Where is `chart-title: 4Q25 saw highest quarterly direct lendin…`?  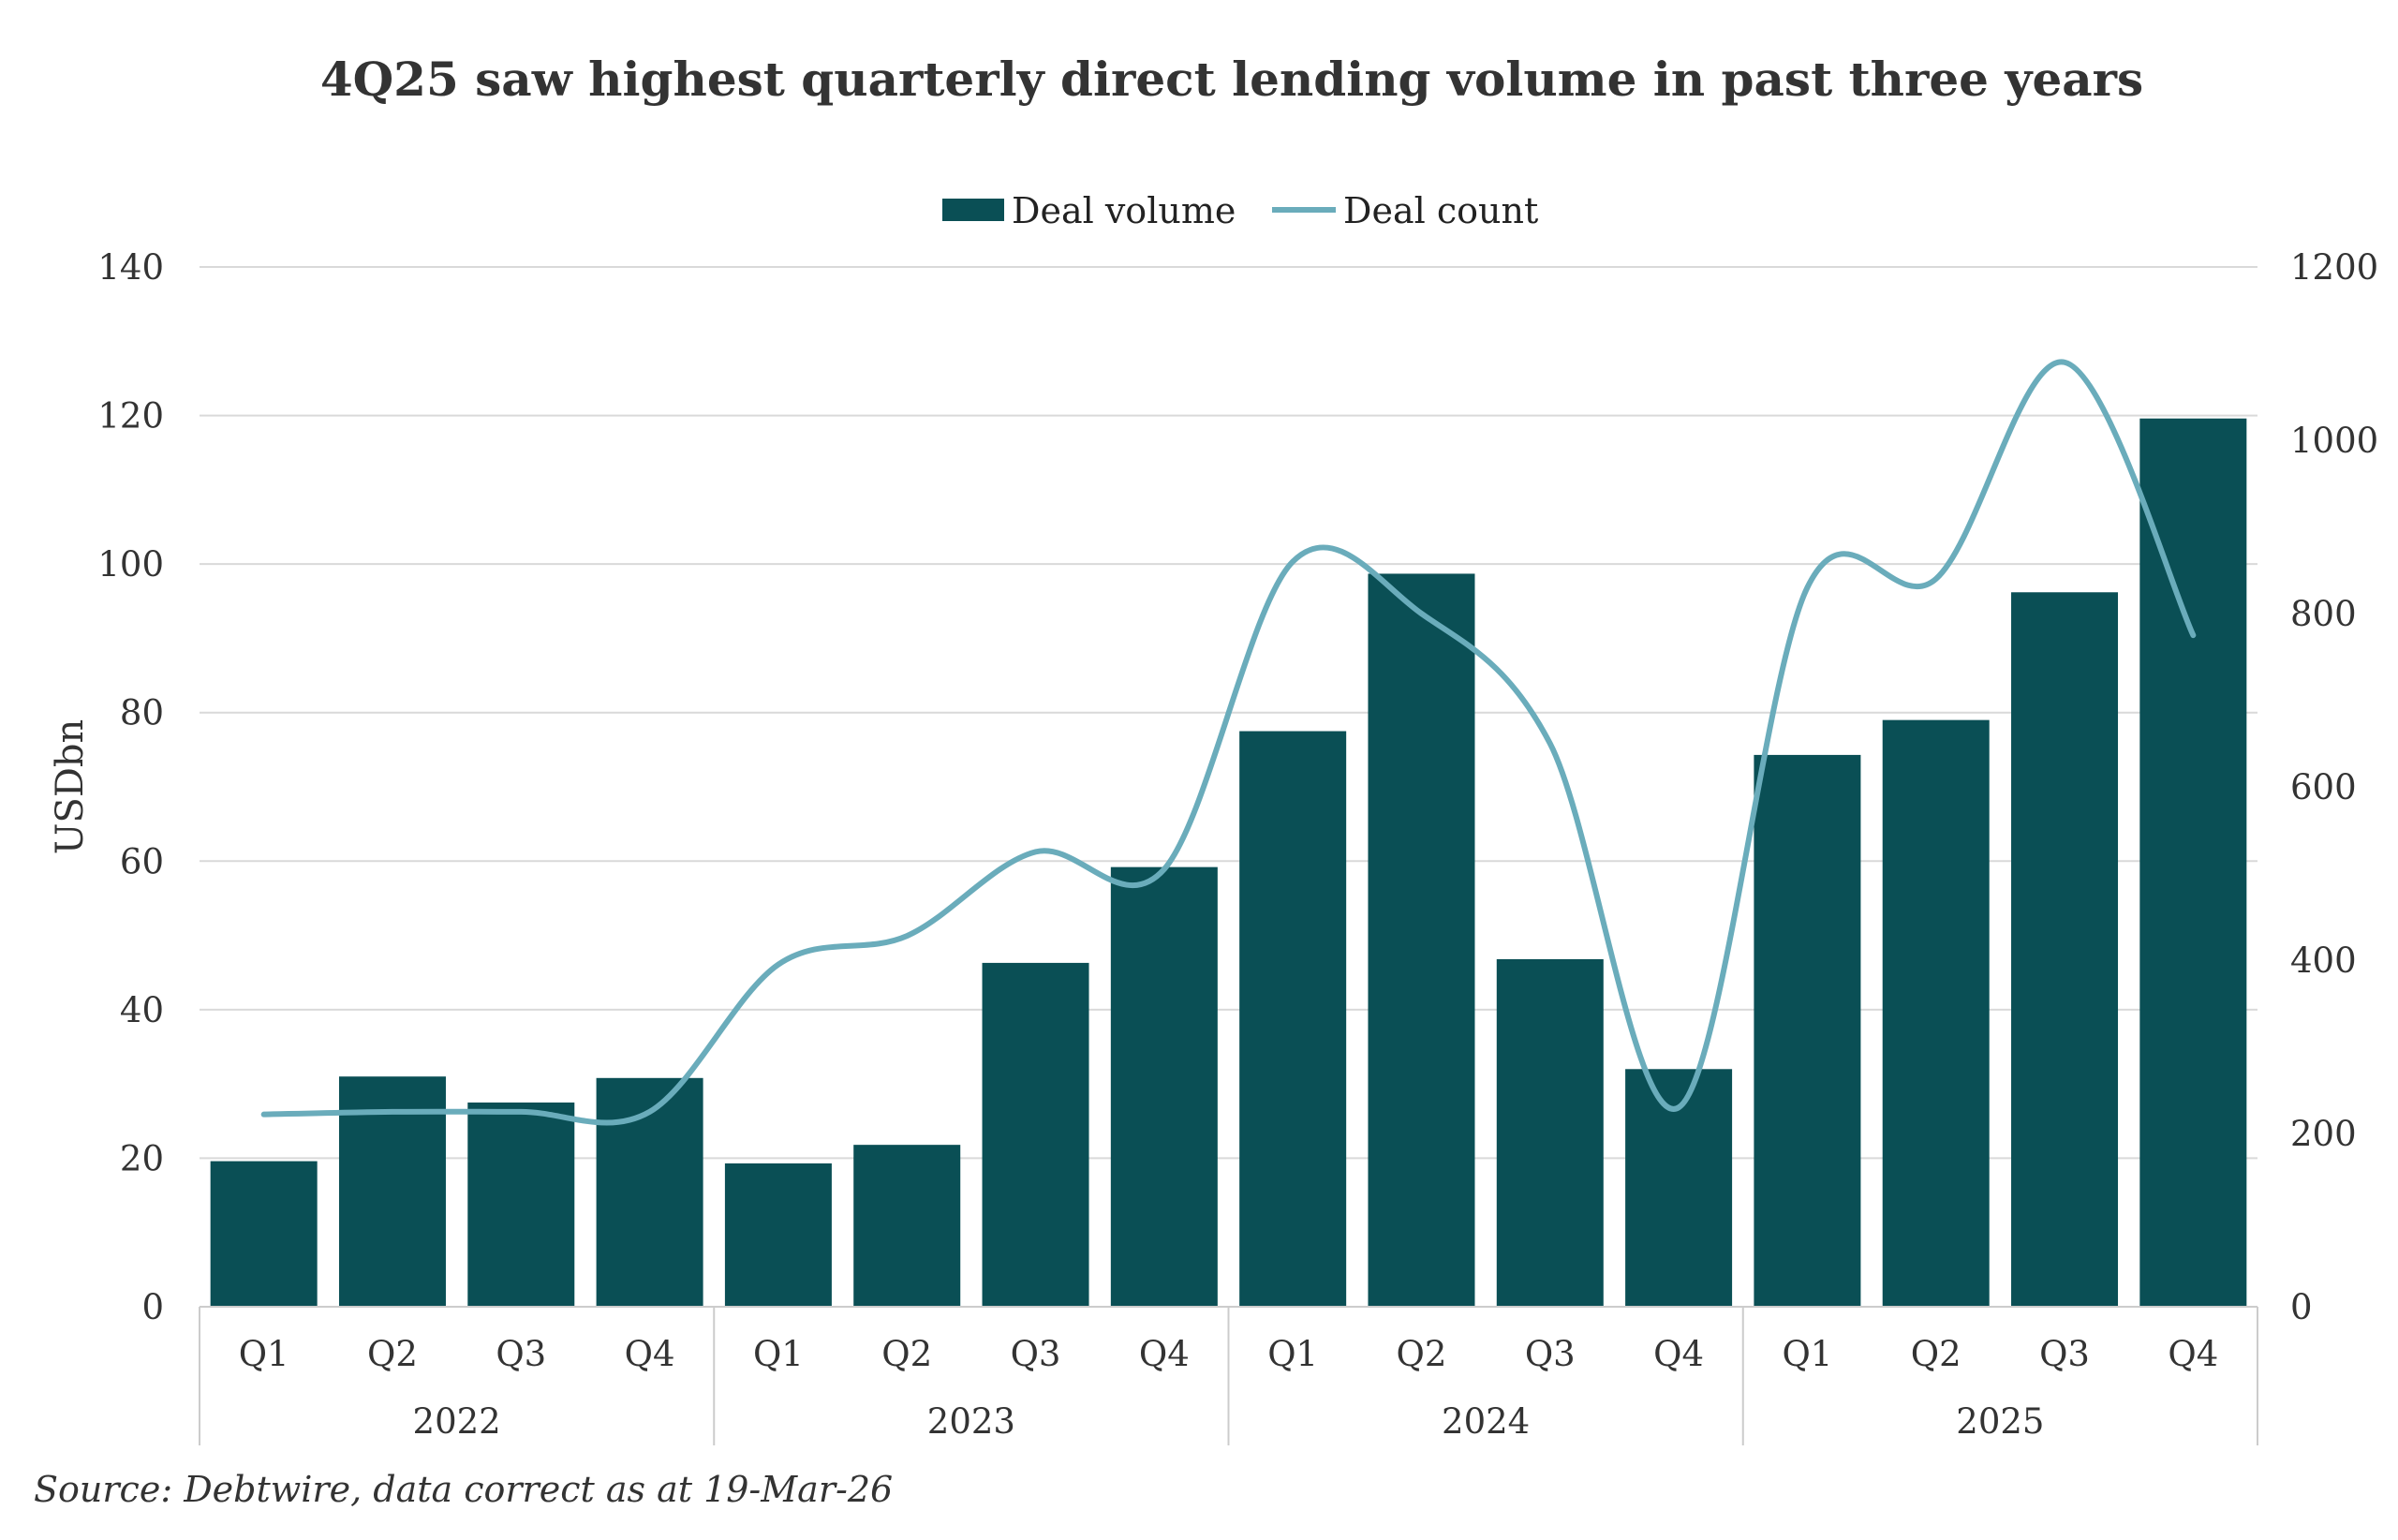
chart-title: 4Q25 saw highest quarterly direct lendin… is located at coordinates (1231, 79).